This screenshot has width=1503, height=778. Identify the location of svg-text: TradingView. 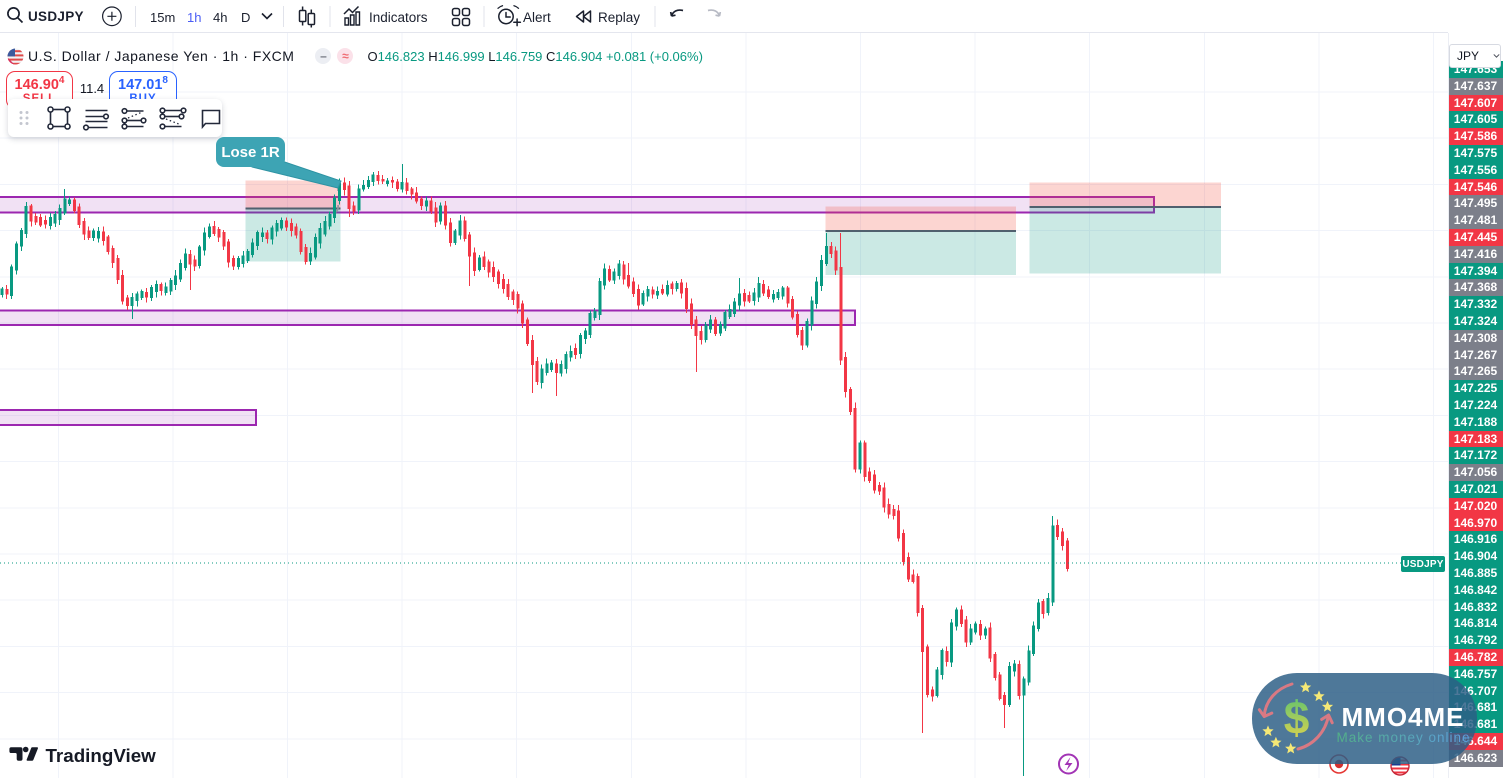
(101, 755).